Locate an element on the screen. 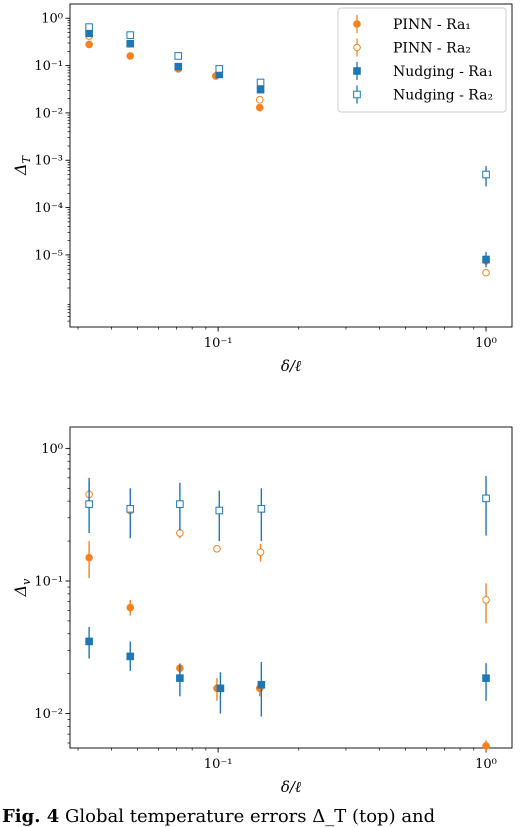 Image resolution: width=526 pixels, height=827 pixels. series-pinn-ra- is located at coordinates (287, 552).